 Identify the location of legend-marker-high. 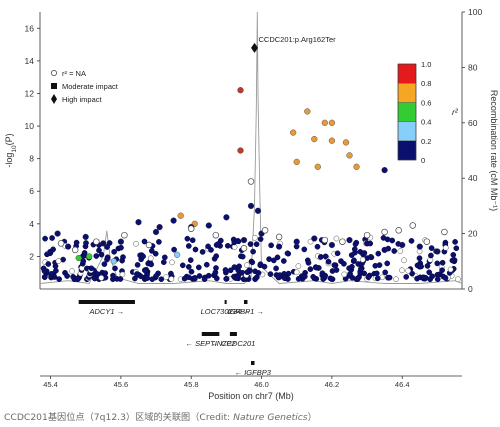
(54, 99).